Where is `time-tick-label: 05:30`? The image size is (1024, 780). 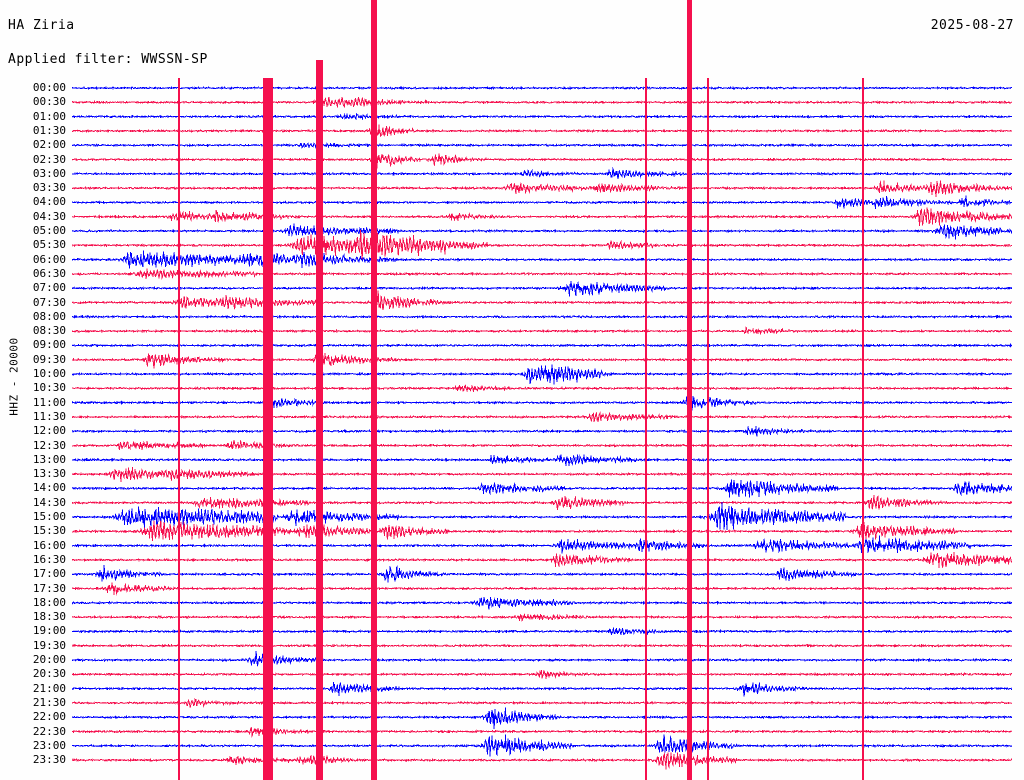 time-tick-label: 05:30 is located at coordinates (49, 245).